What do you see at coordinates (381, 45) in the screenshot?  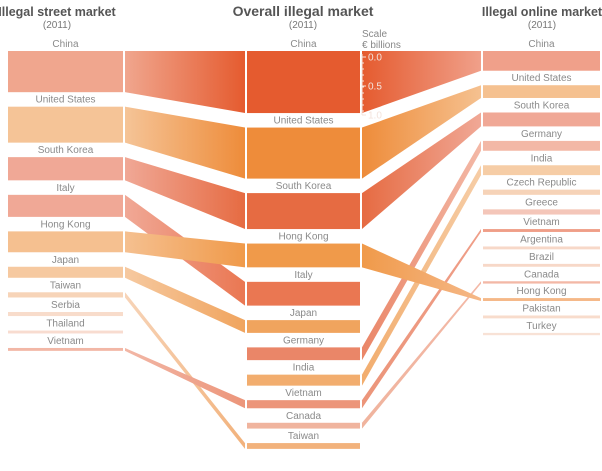 I see `scale-unit: € billions` at bounding box center [381, 45].